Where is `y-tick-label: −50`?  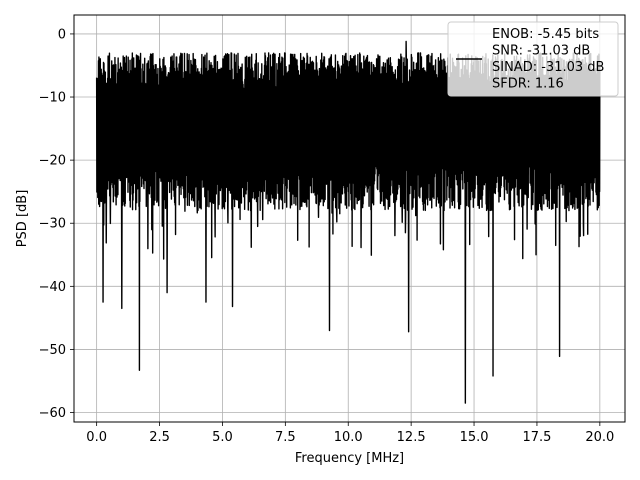
y-tick-label: −50 is located at coordinates (52, 350).